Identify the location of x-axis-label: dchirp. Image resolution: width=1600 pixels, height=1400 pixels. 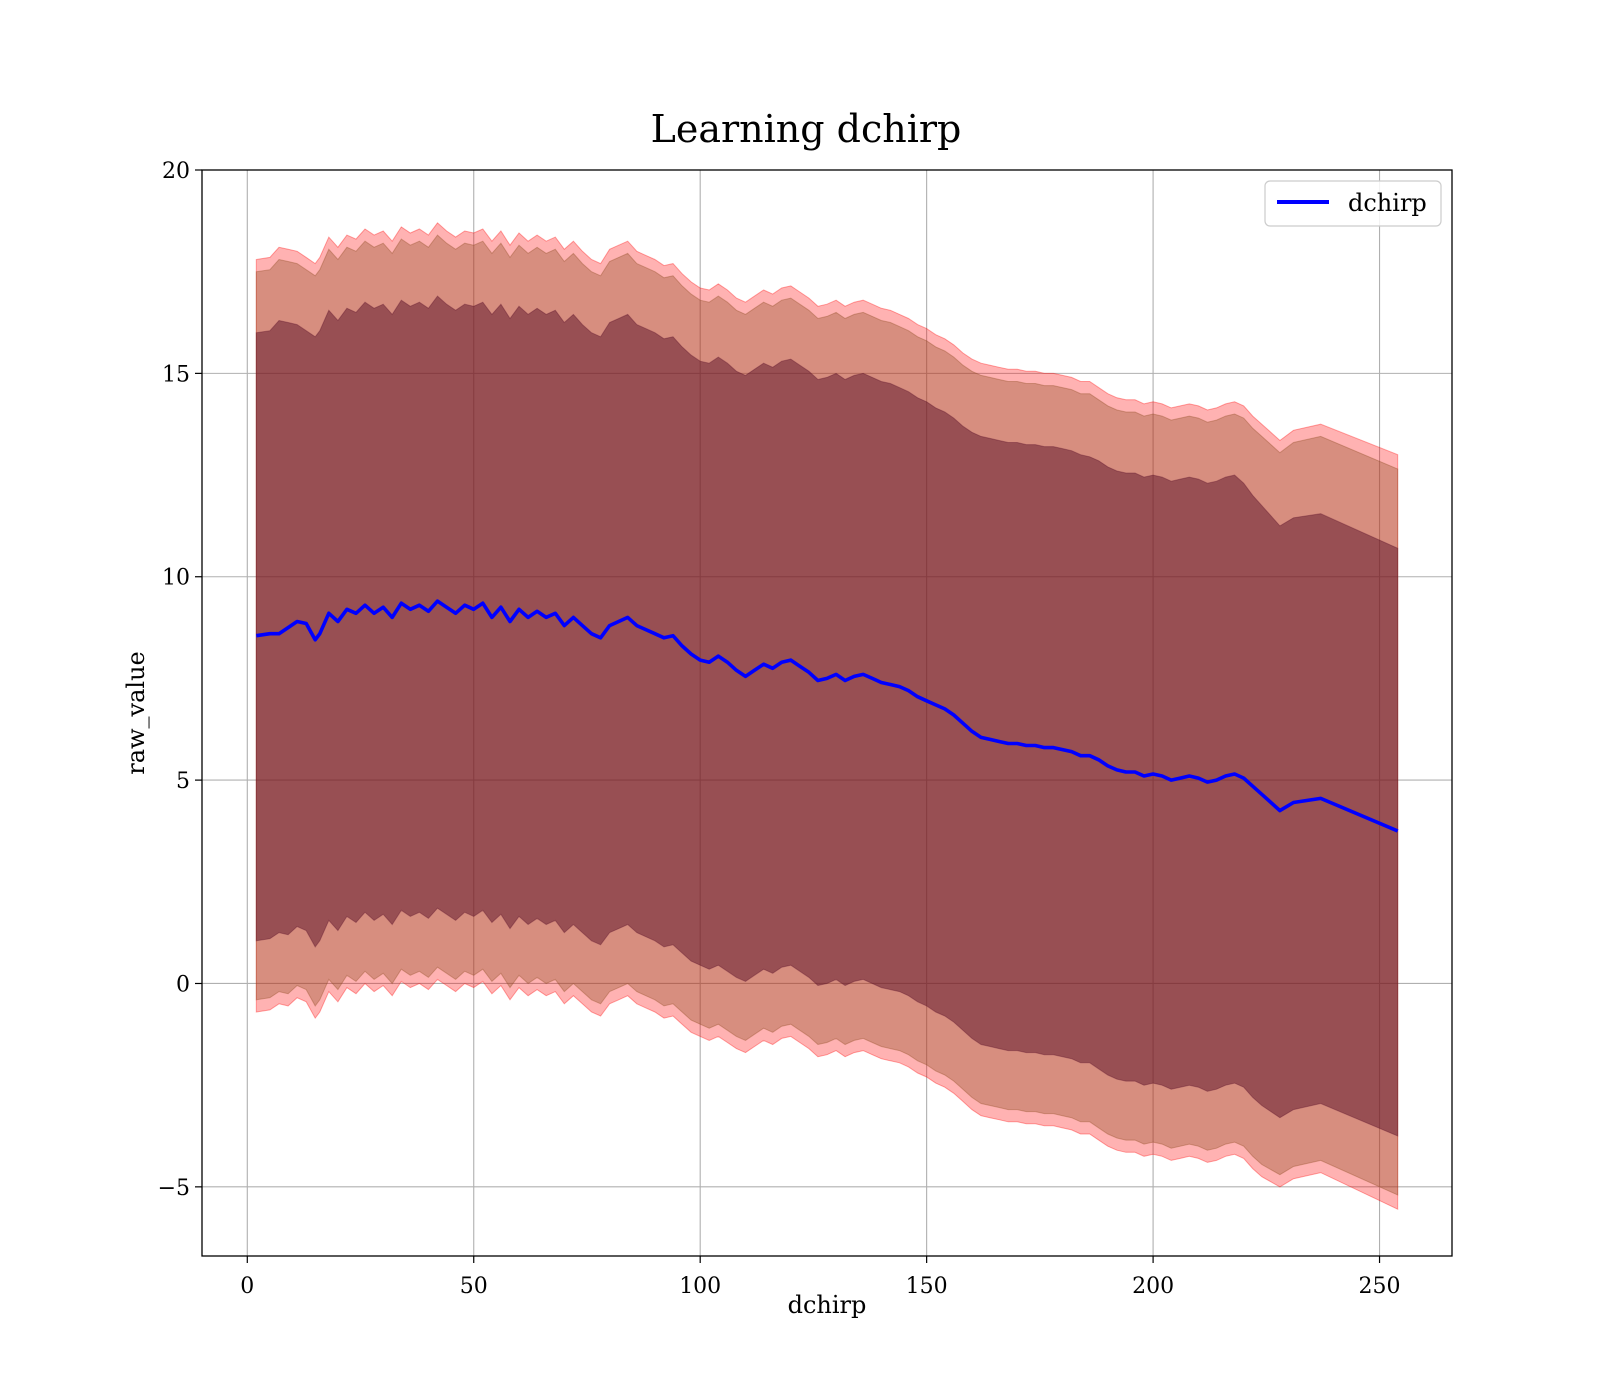
(827, 1305).